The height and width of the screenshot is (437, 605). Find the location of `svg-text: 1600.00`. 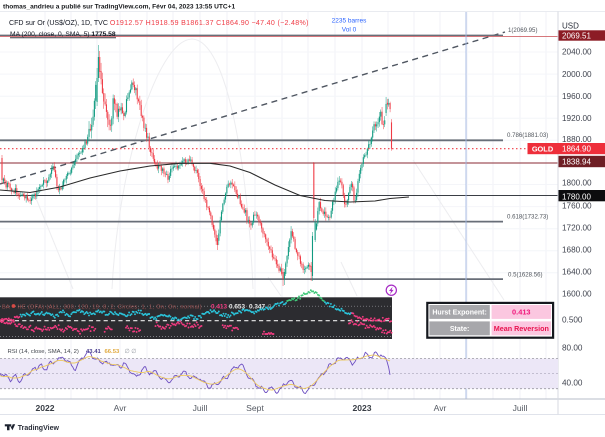

svg-text: 1600.00 is located at coordinates (577, 293).